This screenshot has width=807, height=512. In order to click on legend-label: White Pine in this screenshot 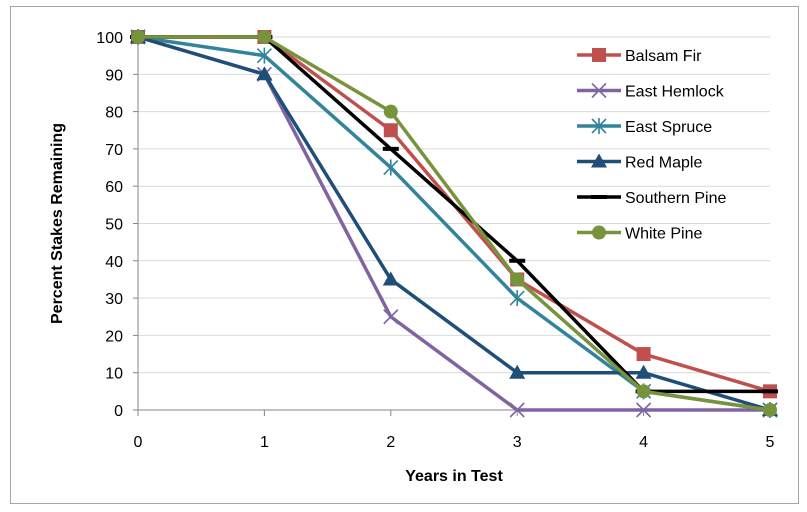, I will do `click(663, 234)`.